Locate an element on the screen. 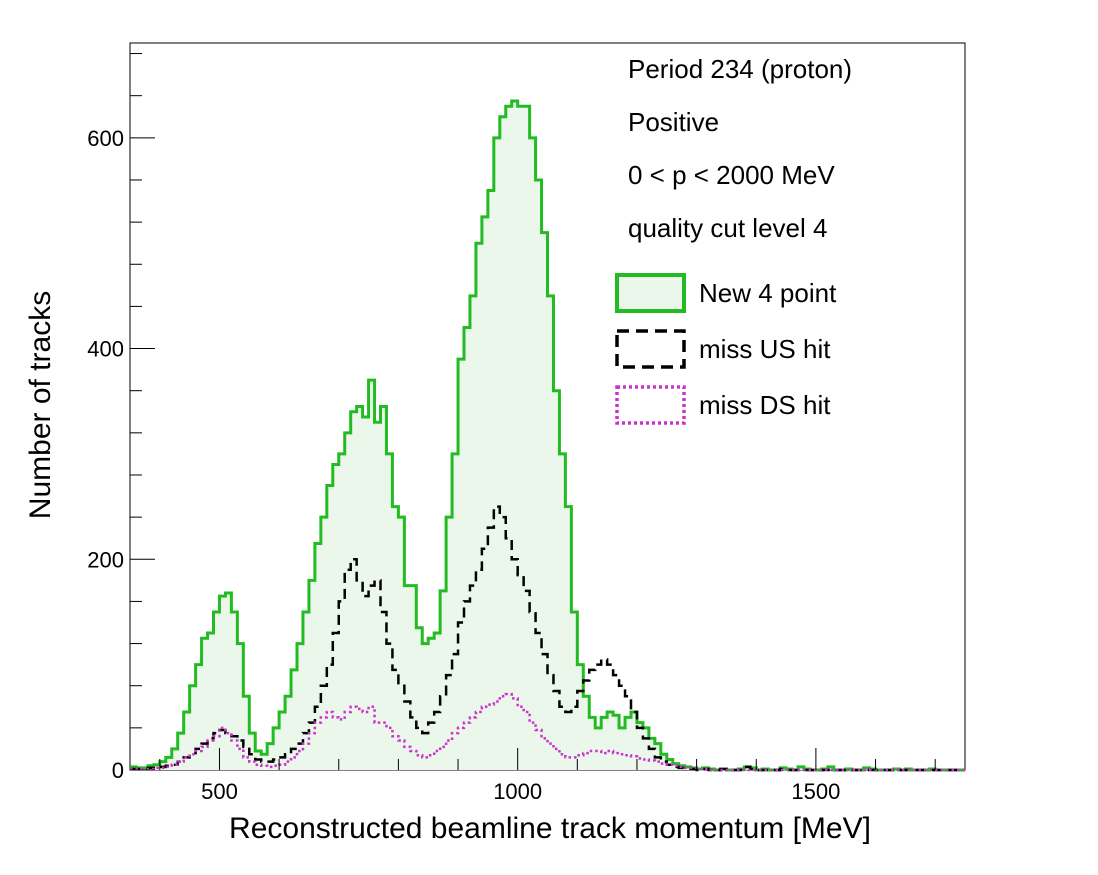 The height and width of the screenshot is (875, 1098). annotation-line: Period 234 (proton) is located at coordinates (740, 69).